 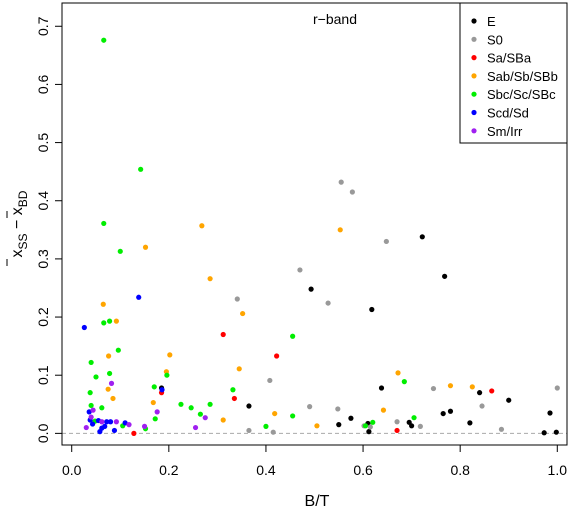 I want to click on legend-label: Sbc/Sc/SBc, so click(x=521, y=94).